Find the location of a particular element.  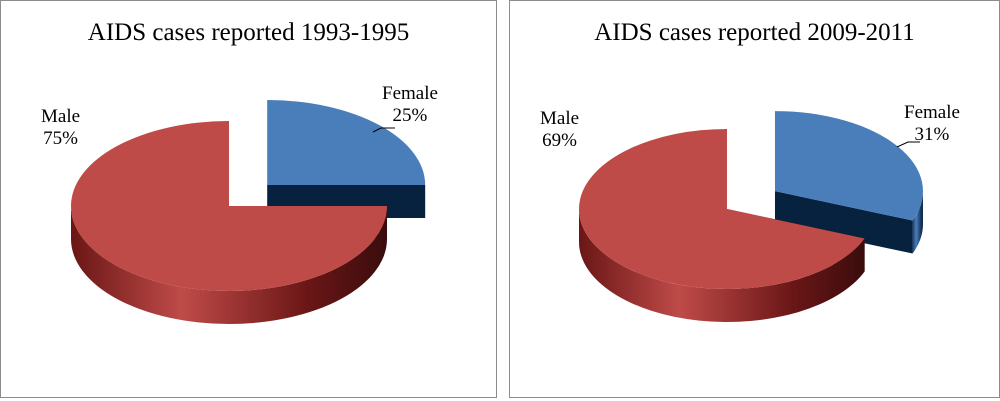

male-slice is located at coordinates (722, 226).